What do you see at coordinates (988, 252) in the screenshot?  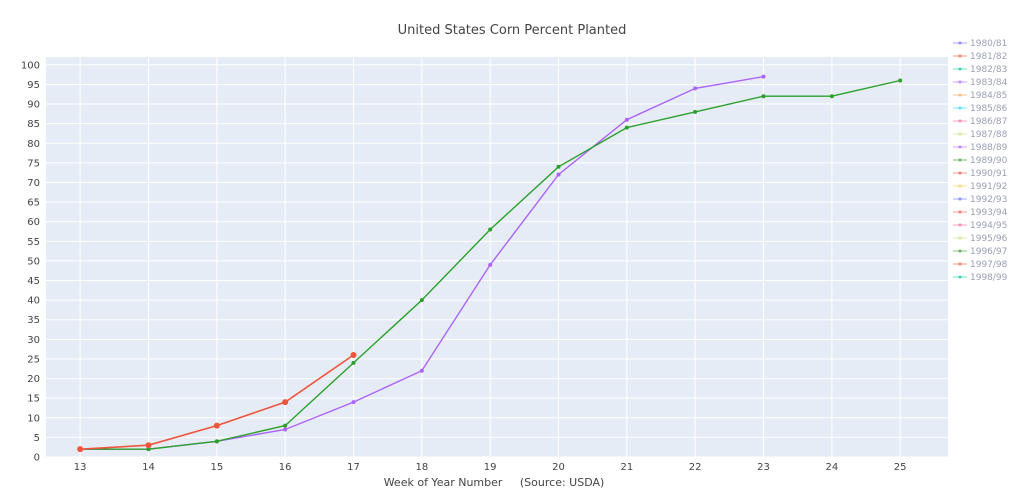 I see `legend-label: 1996/97` at bounding box center [988, 252].